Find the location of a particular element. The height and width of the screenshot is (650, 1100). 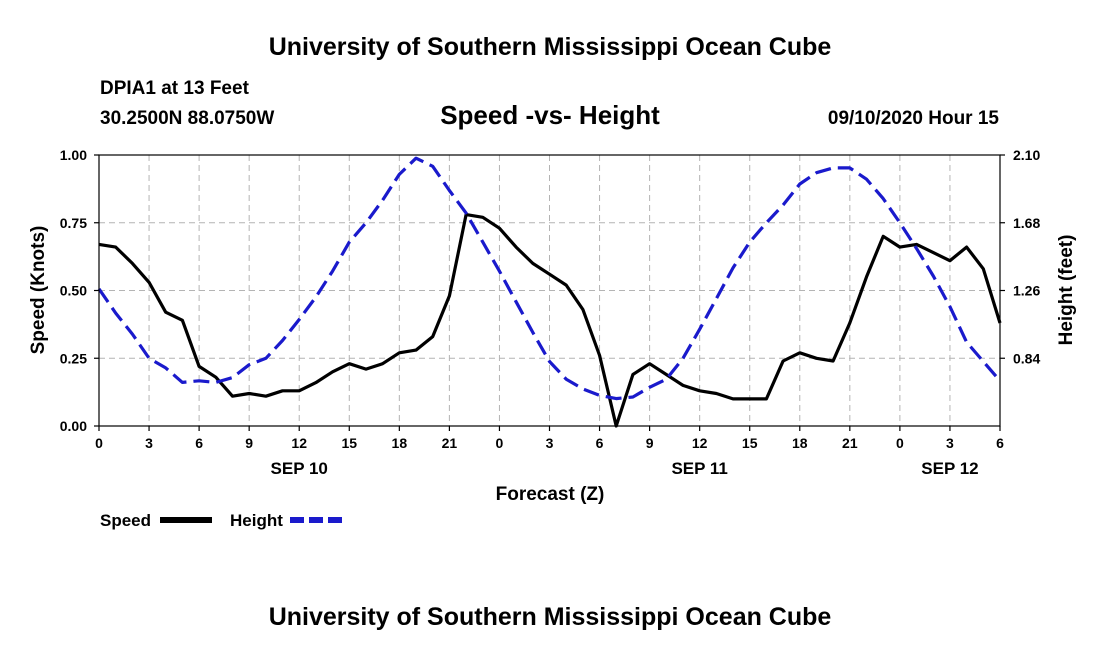

y2-tick-label: 1.26 is located at coordinates (1026, 291).